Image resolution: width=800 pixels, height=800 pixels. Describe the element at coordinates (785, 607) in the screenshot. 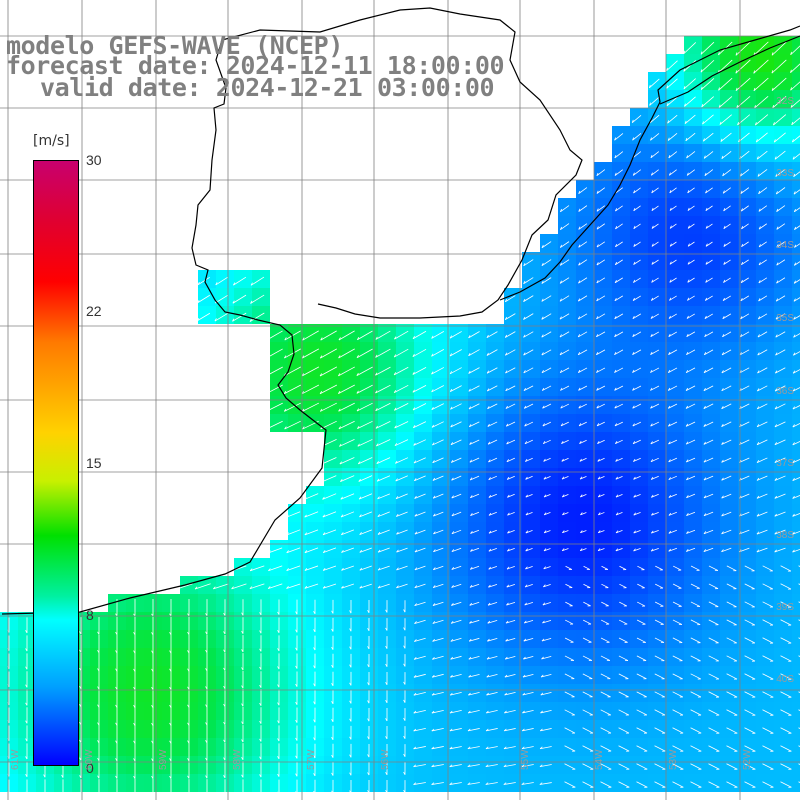

I see `lat-label: 39S` at that location.